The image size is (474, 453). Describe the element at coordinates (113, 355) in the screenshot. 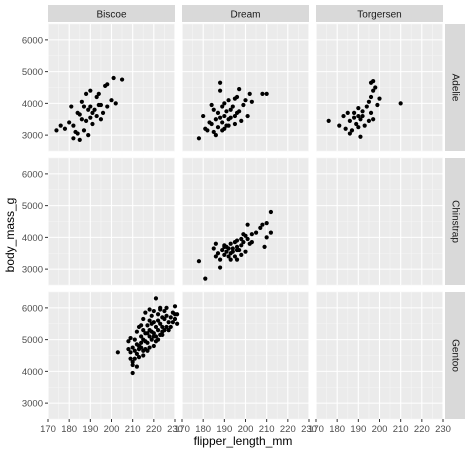

I see `panel-biscoe-gentoo` at that location.